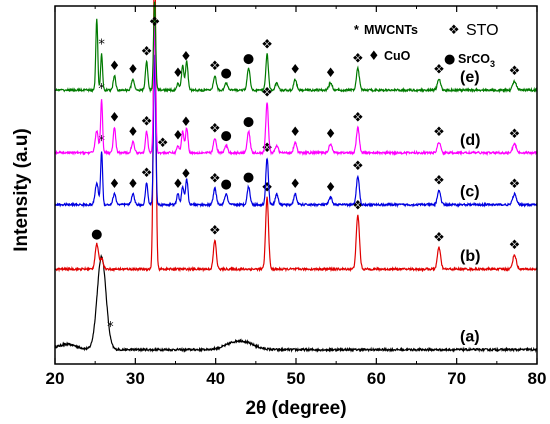 The image size is (550, 424). Describe the element at coordinates (225, 184) in the screenshot. I see `series-2-marker-7: ●` at that location.